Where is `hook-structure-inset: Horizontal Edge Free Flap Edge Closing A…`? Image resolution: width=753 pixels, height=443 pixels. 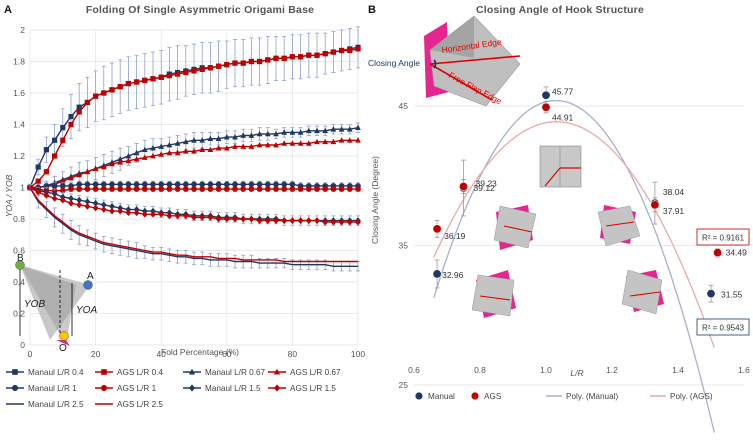 hook-structure-inset: Horizontal Edge Free Flap Edge Closing A… is located at coordinates (444, 60).